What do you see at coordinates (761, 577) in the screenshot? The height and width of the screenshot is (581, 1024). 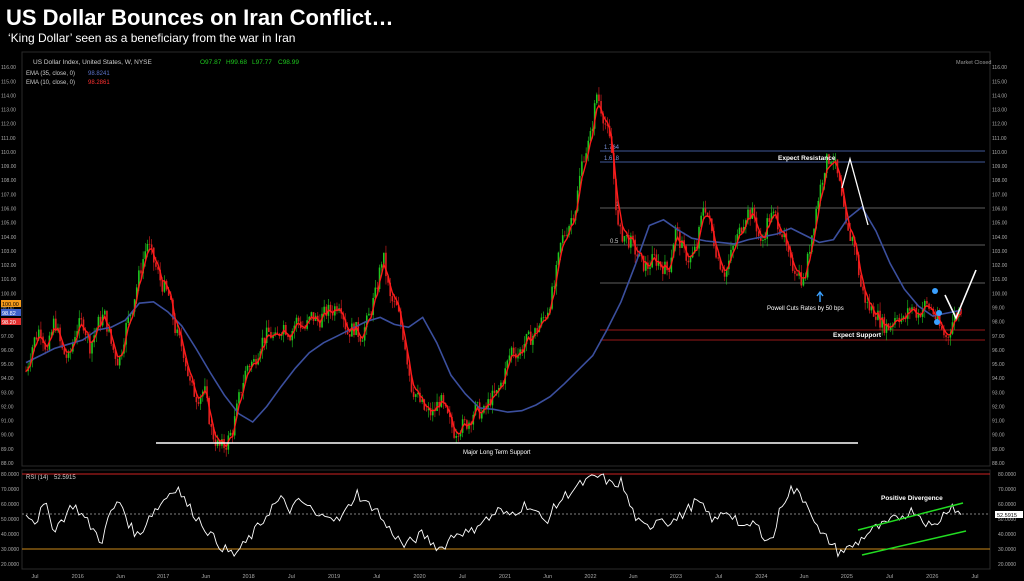 I see `x-tick-label: 2024` at bounding box center [761, 577].